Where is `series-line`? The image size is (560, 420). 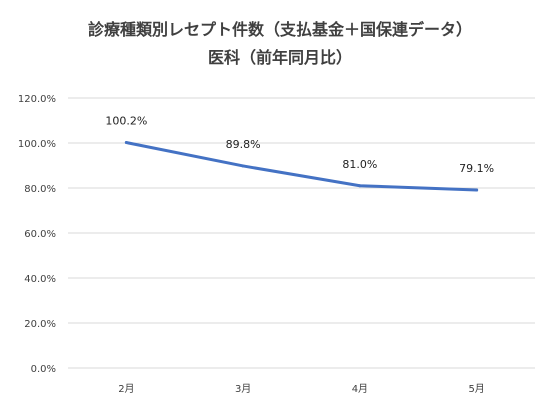
series-line is located at coordinates (301, 166).